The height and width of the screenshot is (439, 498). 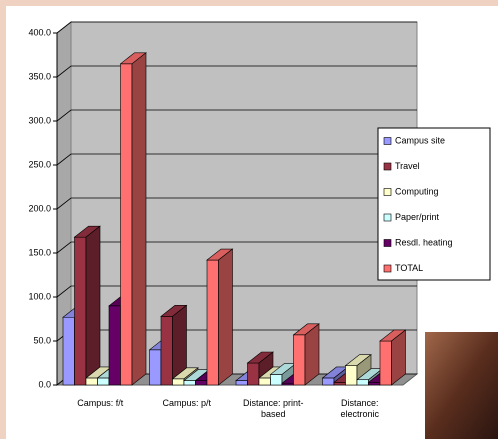 I want to click on legend-label: Campus site, so click(x=420, y=140).